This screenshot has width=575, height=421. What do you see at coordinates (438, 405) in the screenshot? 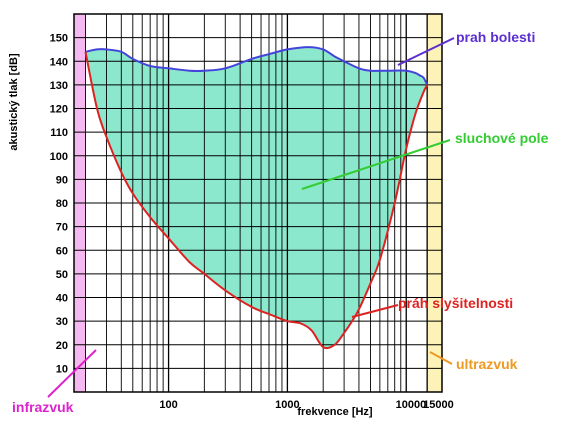
I see `x-tick-label: 15000` at bounding box center [438, 405].